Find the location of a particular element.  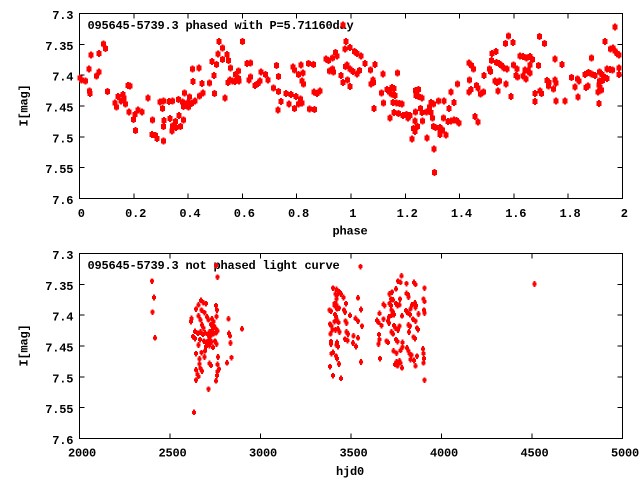

svg-text:095645-5739.3 not phased light: 095645-5739.3 not phased light curve is located at coordinates (214, 266).